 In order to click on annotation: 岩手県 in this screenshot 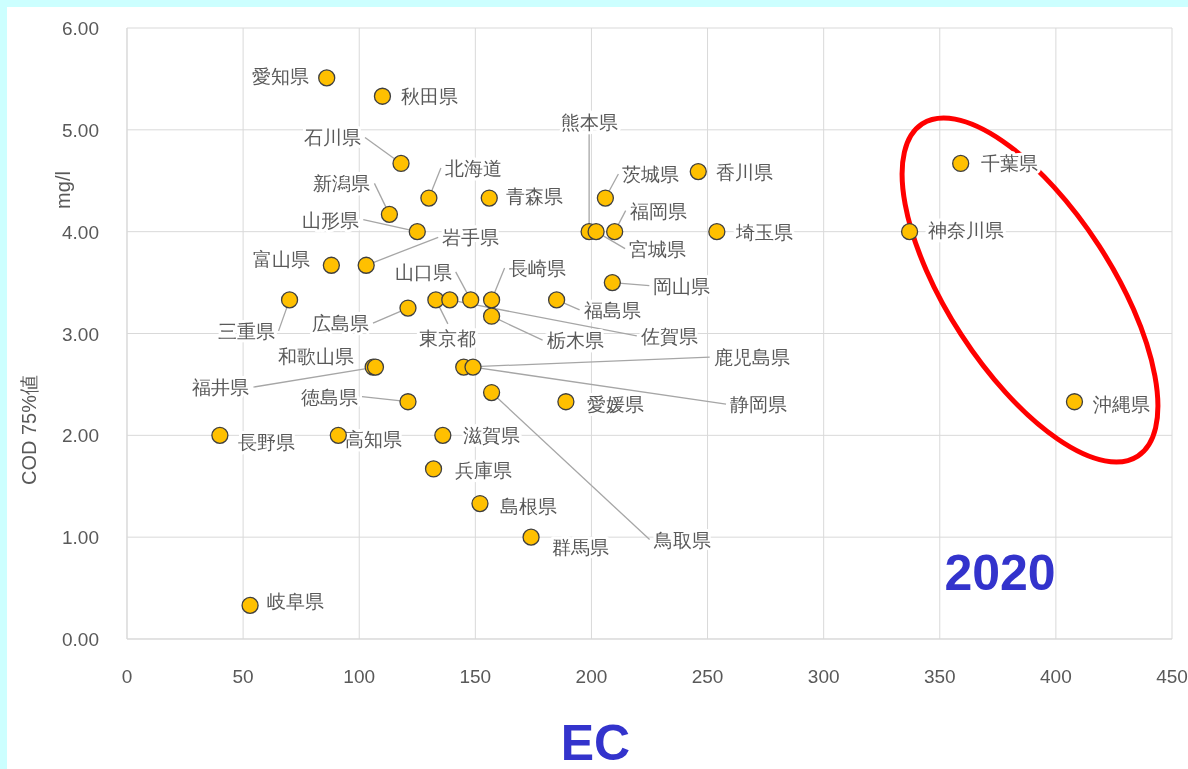, I will do `click(471, 238)`.